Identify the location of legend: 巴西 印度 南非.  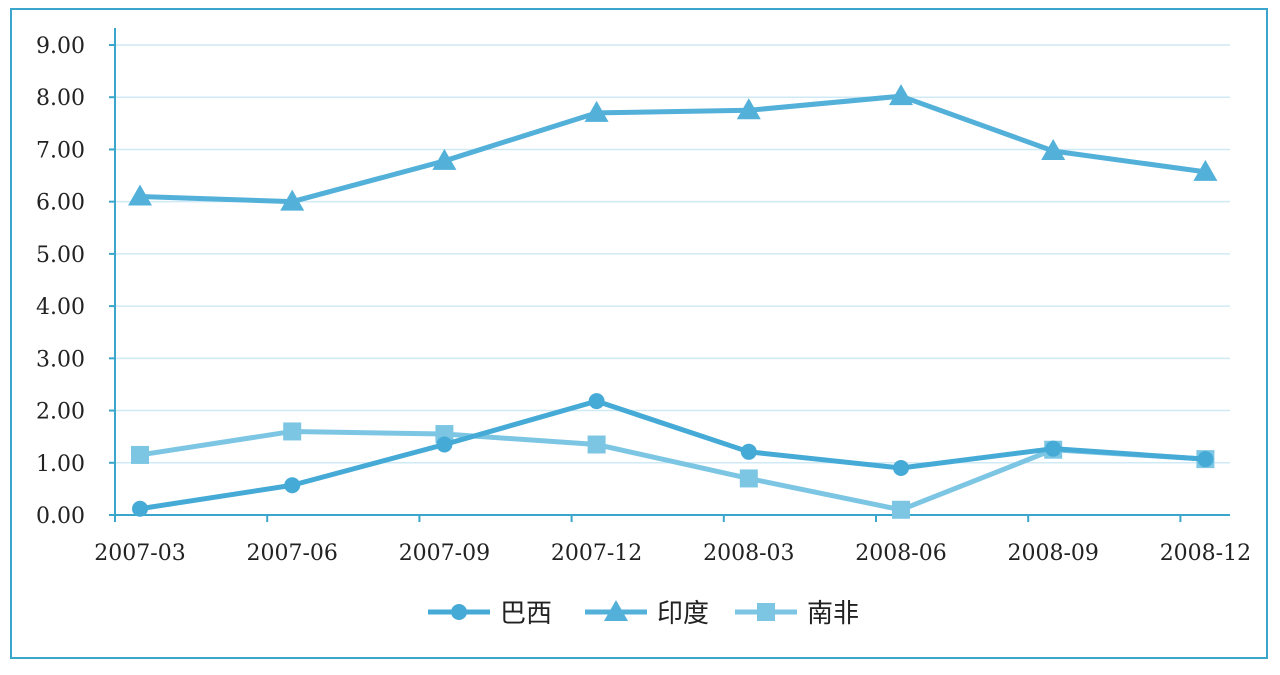
(643, 614).